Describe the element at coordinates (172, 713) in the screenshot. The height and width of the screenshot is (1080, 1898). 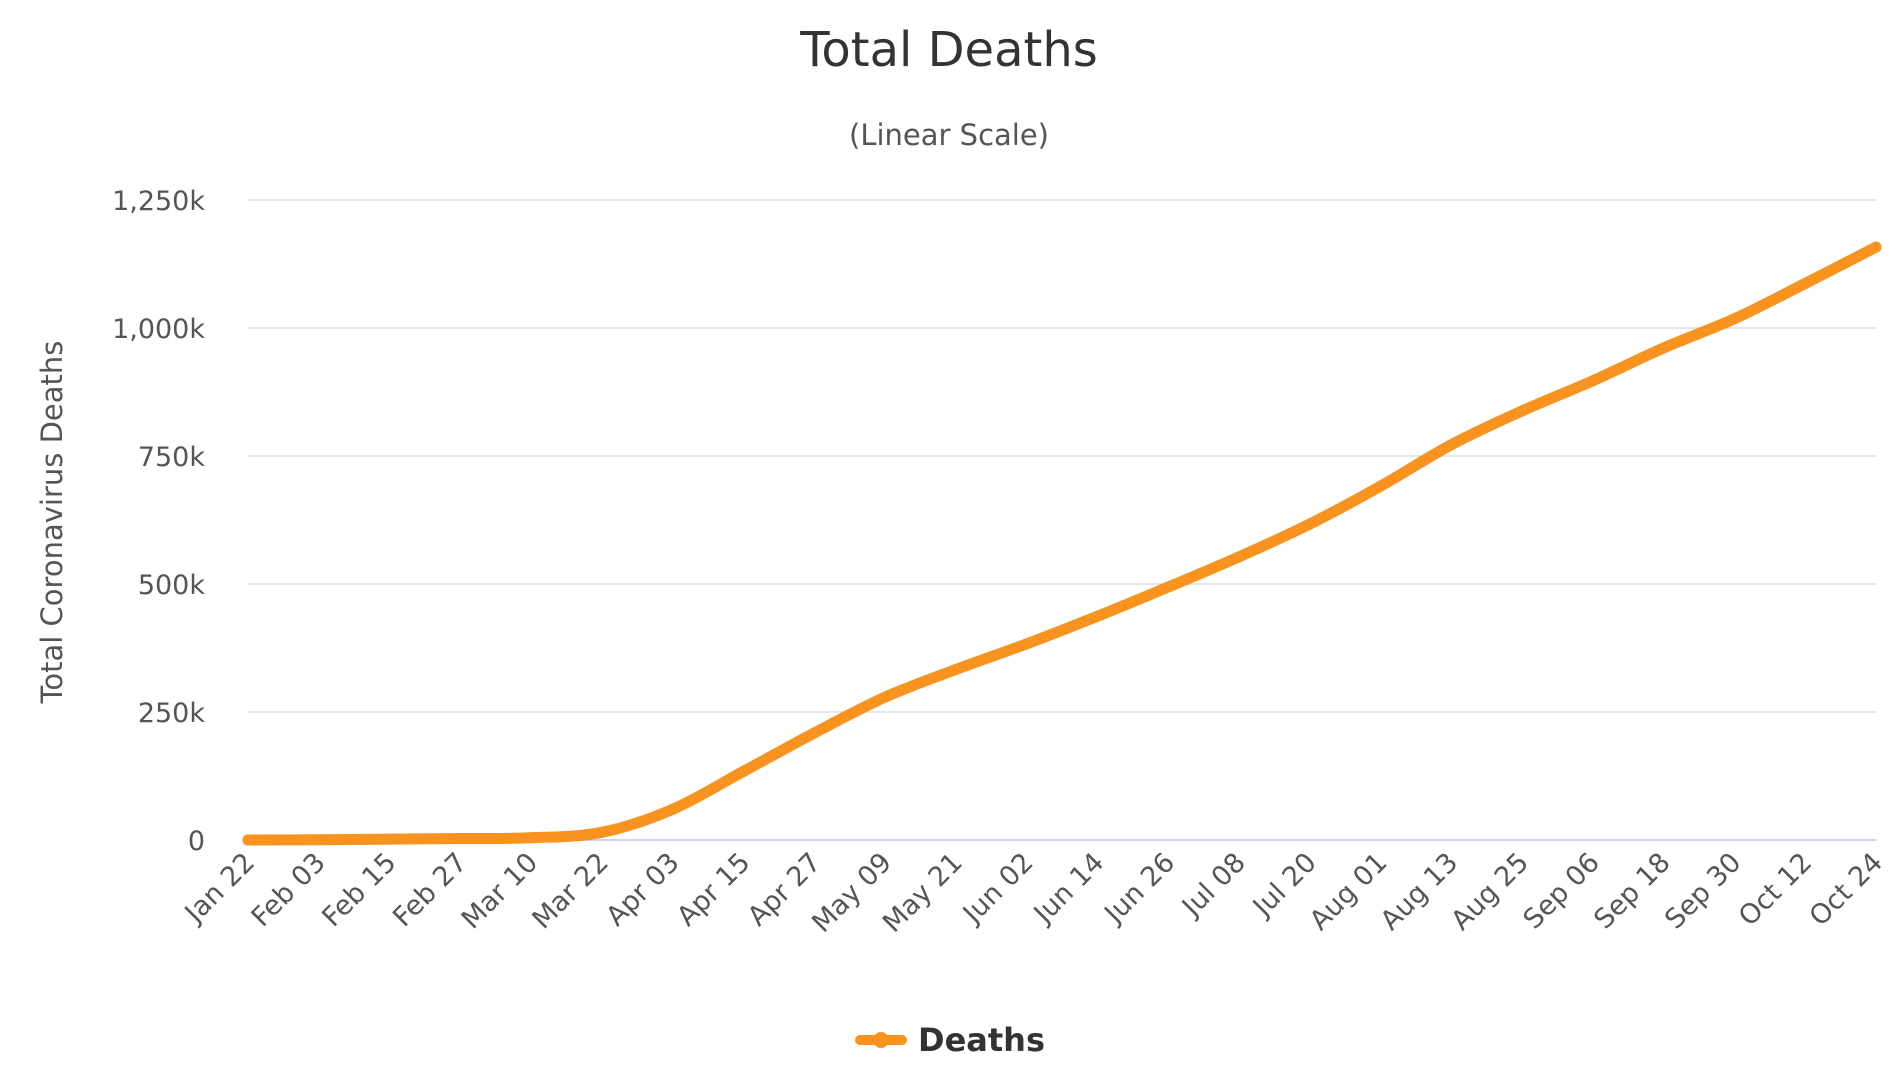
I see `y-tick-label: 250k` at that location.